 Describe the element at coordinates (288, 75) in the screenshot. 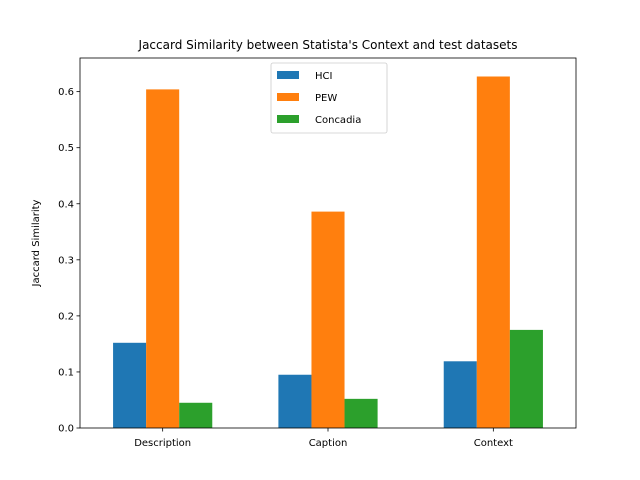

I see `legend-swatch-hci` at that location.